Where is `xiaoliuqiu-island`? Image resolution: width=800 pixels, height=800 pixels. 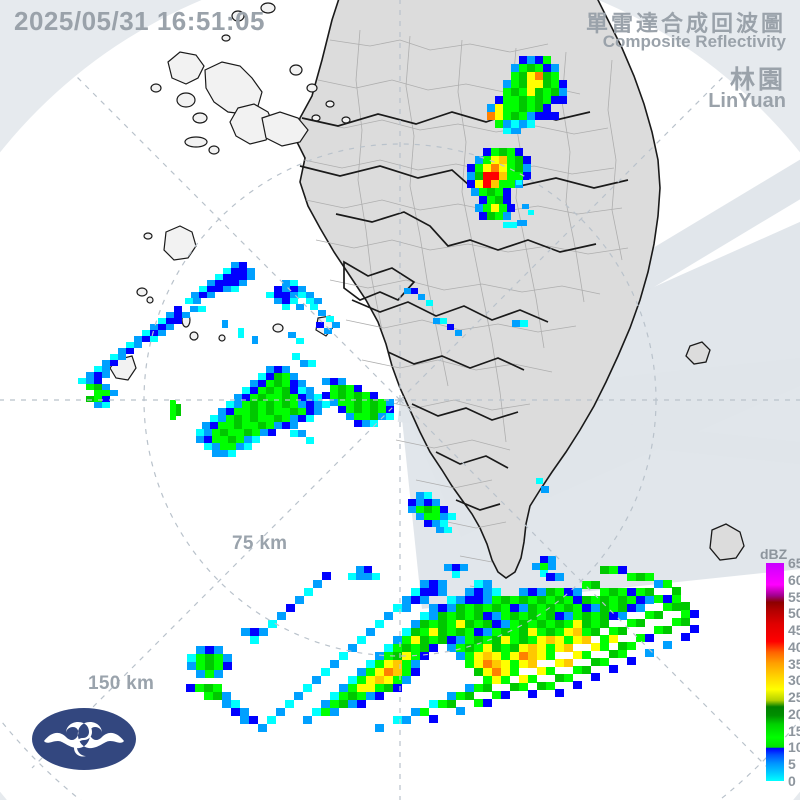
xiaoliuqiu-island is located at coordinates (698, 353).